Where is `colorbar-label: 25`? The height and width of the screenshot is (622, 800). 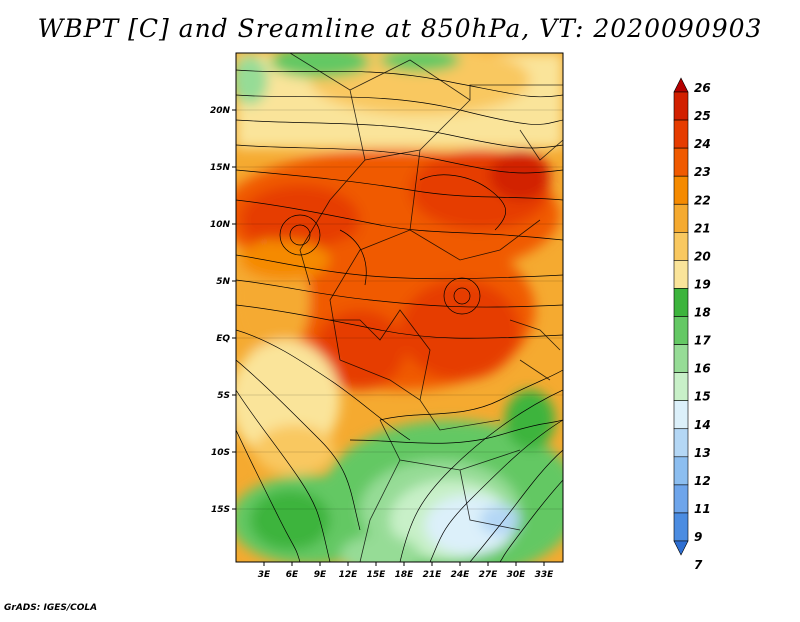
colorbar-label: 25 is located at coordinates (702, 116).